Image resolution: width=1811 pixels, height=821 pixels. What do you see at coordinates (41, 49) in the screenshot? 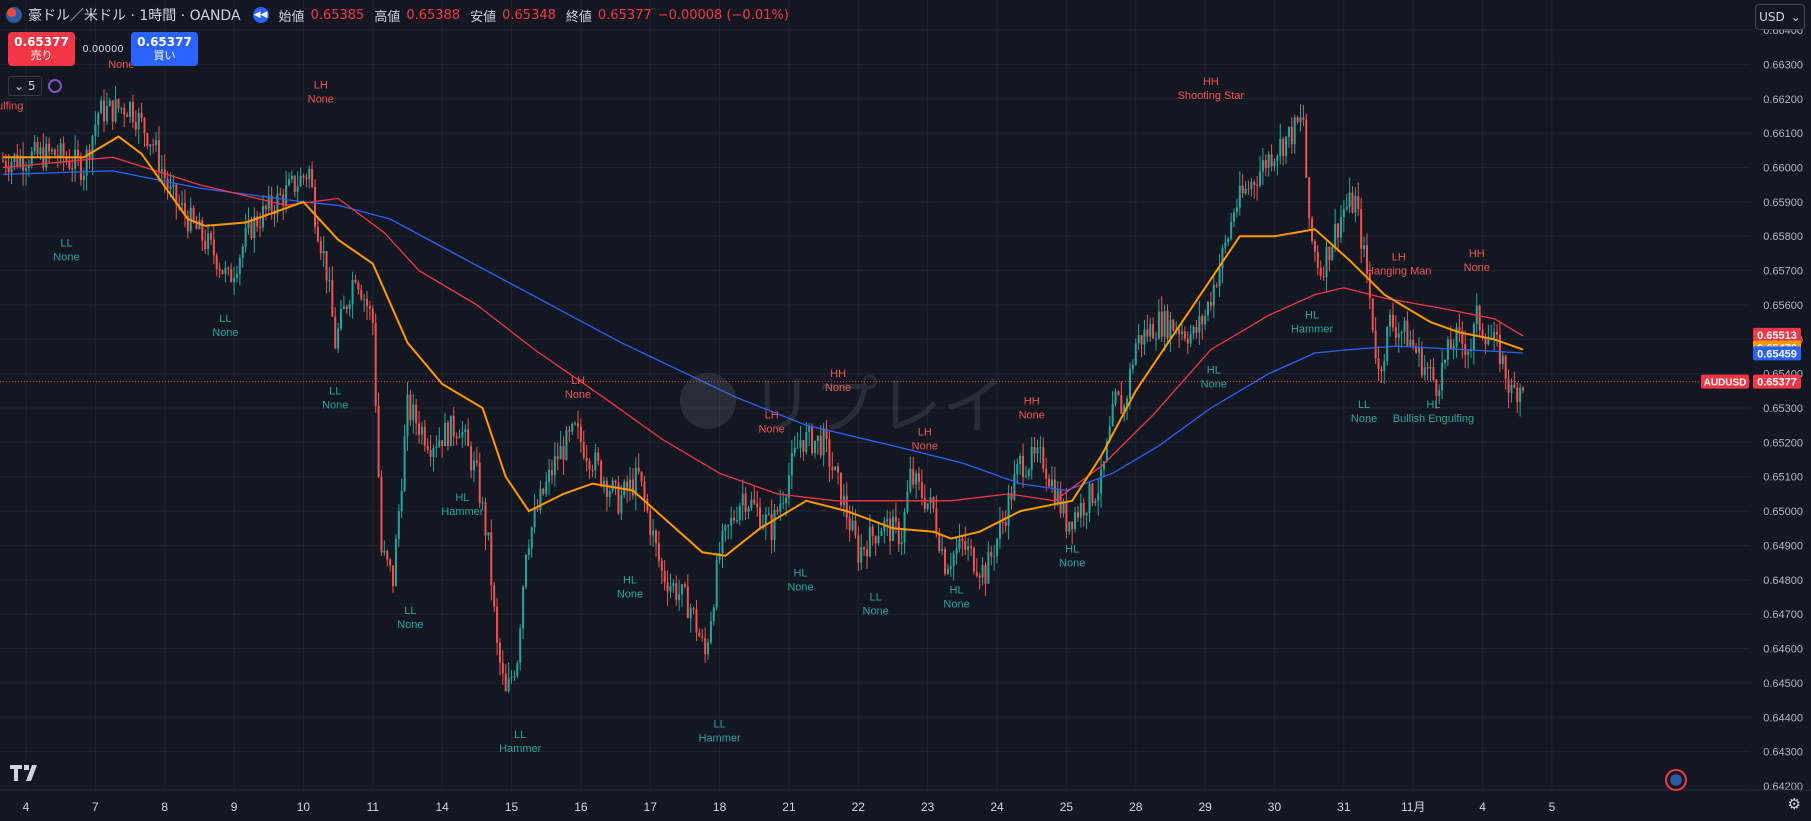
I see `sell-button: 0.65377 売り` at bounding box center [41, 49].